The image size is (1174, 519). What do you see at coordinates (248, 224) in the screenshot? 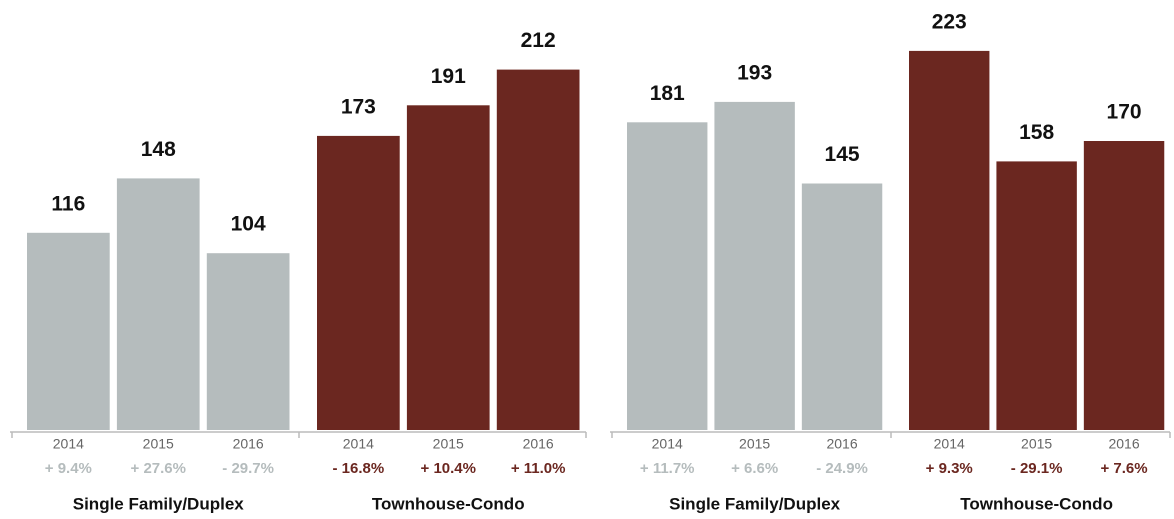
I see `value-label: 104` at bounding box center [248, 224].